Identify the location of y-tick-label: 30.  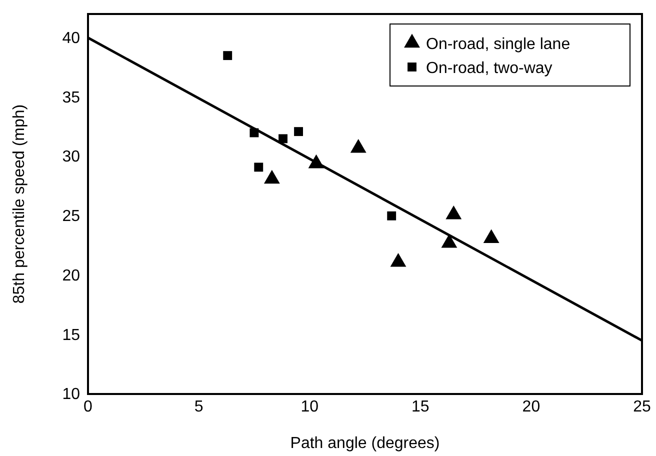
(71, 157).